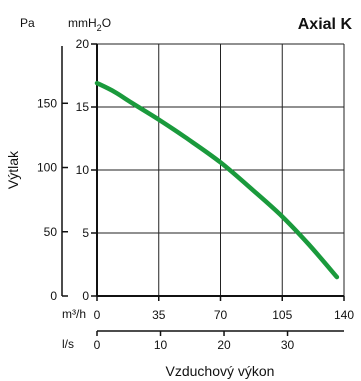  Describe the element at coordinates (68, 344) in the screenshot. I see `x-unit-ls-label: l/s` at that location.